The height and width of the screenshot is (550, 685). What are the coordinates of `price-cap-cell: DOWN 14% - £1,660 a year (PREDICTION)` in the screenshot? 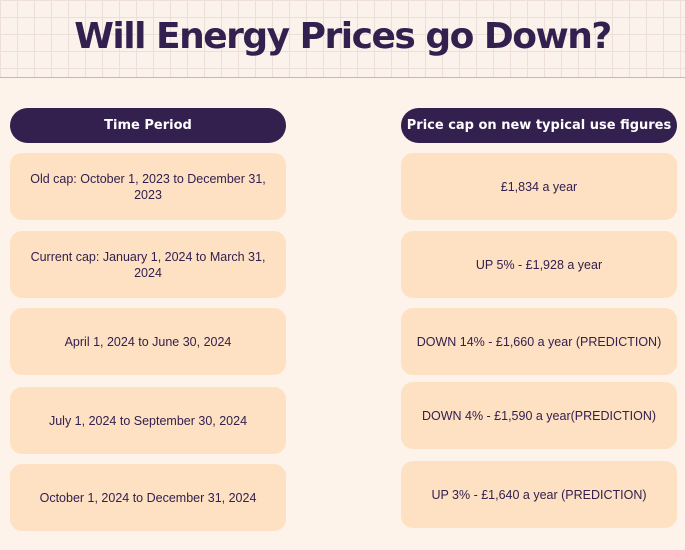 It's located at (539, 341).